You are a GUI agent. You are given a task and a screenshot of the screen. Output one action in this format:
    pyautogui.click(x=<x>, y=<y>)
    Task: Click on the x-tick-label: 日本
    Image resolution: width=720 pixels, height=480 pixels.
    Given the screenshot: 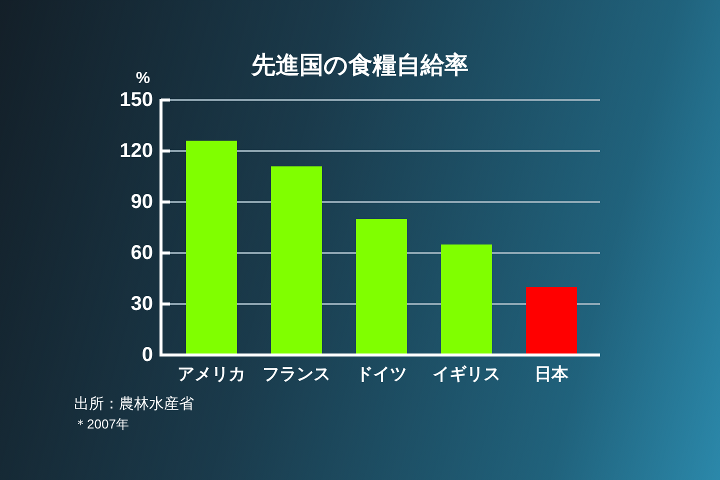 What is the action you would take?
    pyautogui.click(x=552, y=374)
    